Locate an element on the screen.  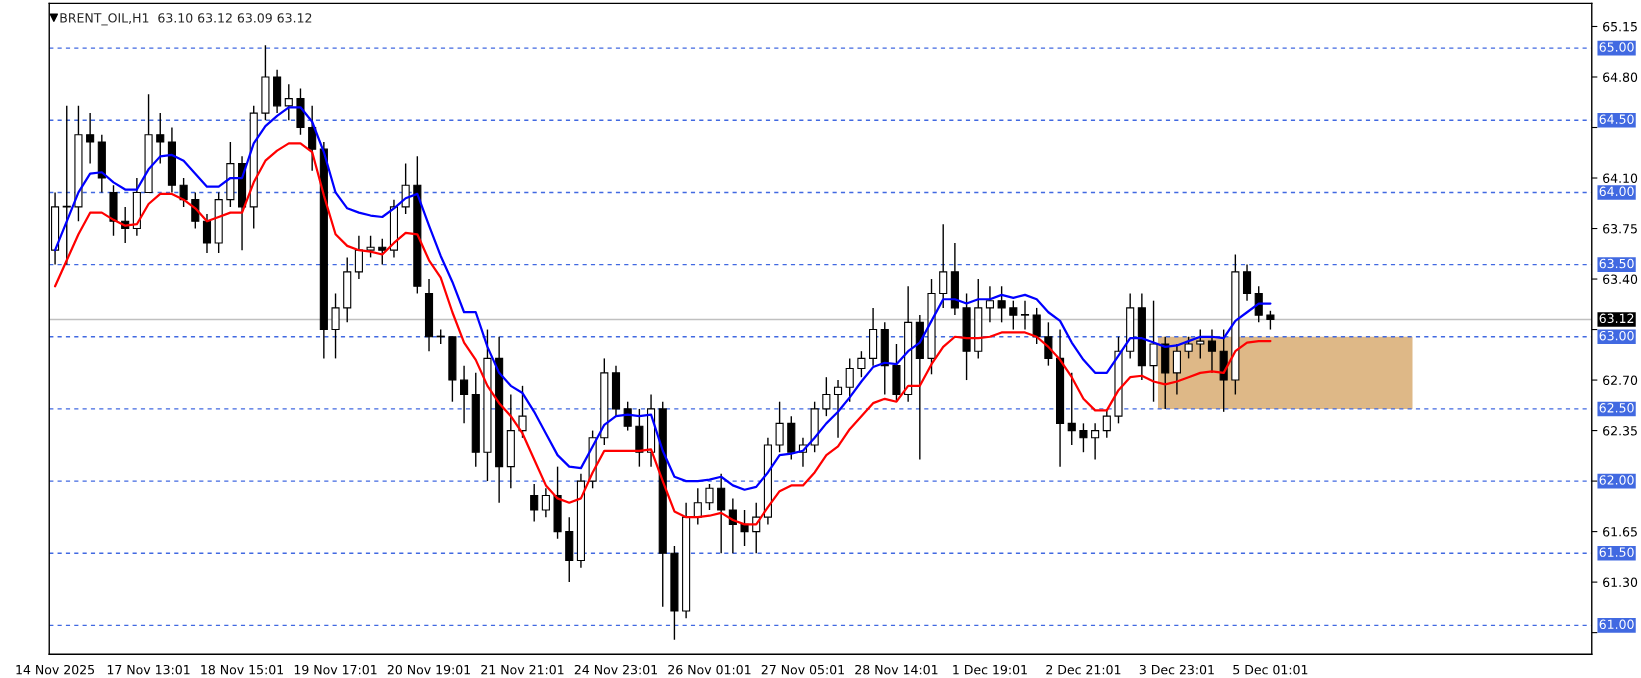
ref-line-label: 64.50 is located at coordinates (1616, 119).